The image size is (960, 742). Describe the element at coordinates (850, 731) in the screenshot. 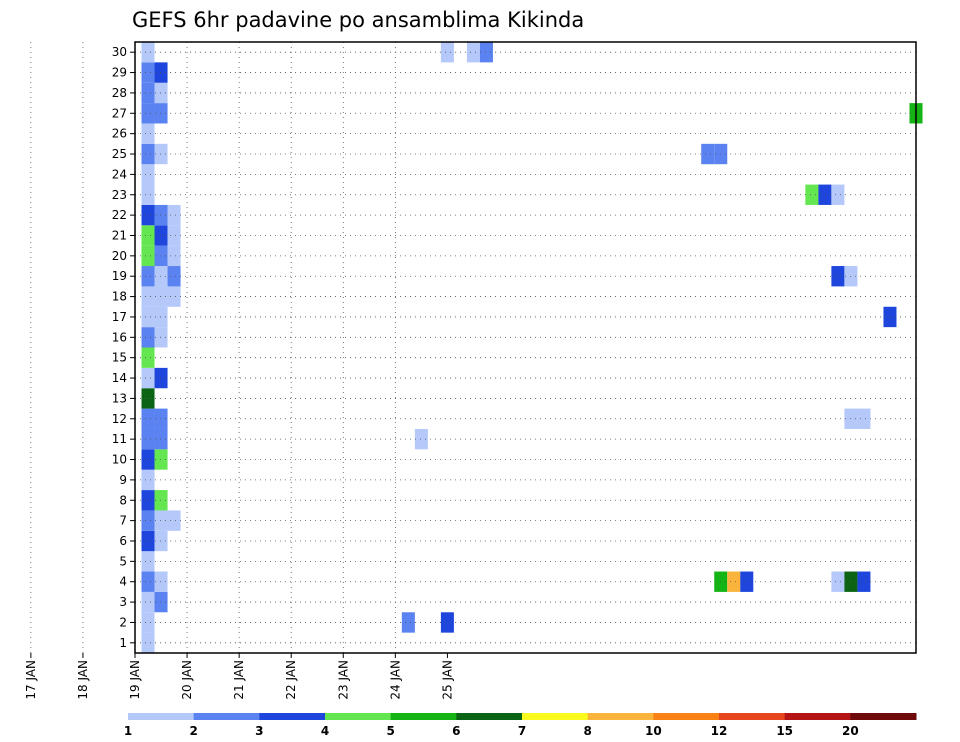

I see `colorbar-label: 20` at that location.